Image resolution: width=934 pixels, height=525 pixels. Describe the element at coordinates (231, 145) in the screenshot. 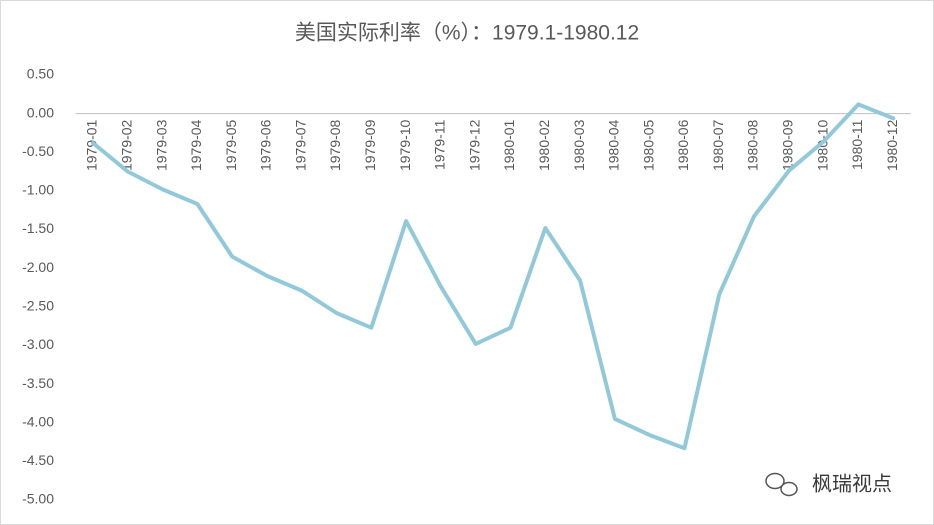

I see `x-tick-label: 1979-05` at that location.